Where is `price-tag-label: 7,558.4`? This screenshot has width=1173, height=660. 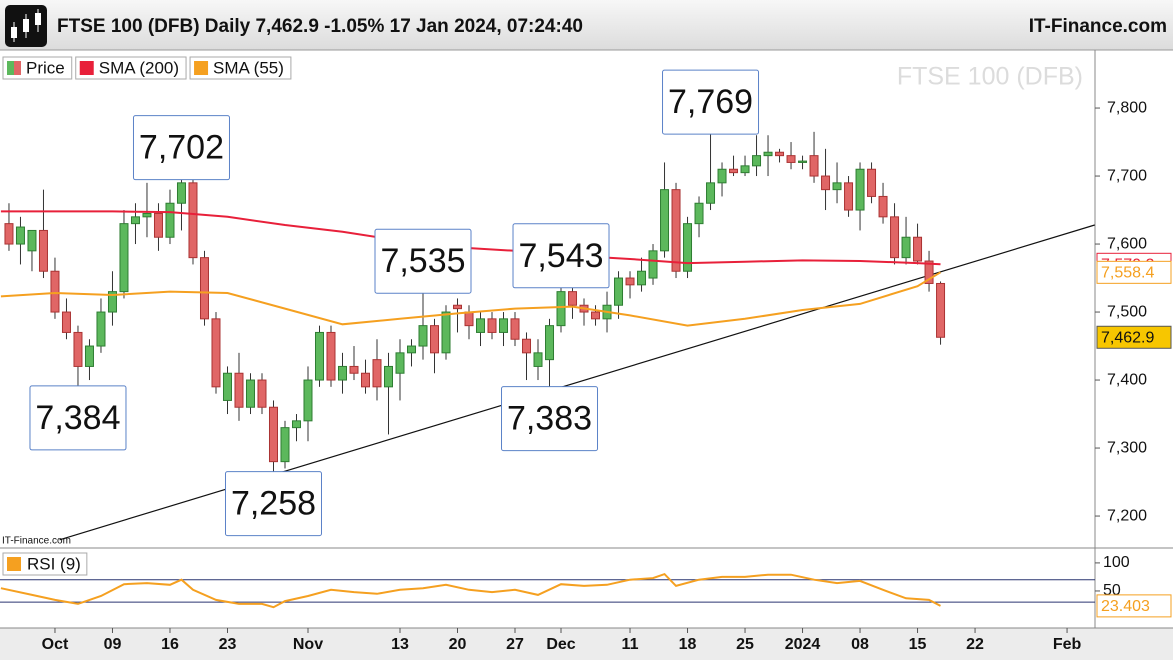
price-tag-label: 7,558.4 is located at coordinates (1127, 273).